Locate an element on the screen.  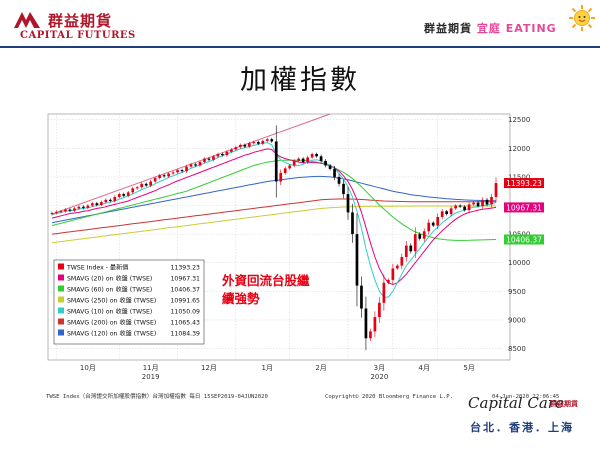
x-tick-label: 12月 is located at coordinates (209, 368).